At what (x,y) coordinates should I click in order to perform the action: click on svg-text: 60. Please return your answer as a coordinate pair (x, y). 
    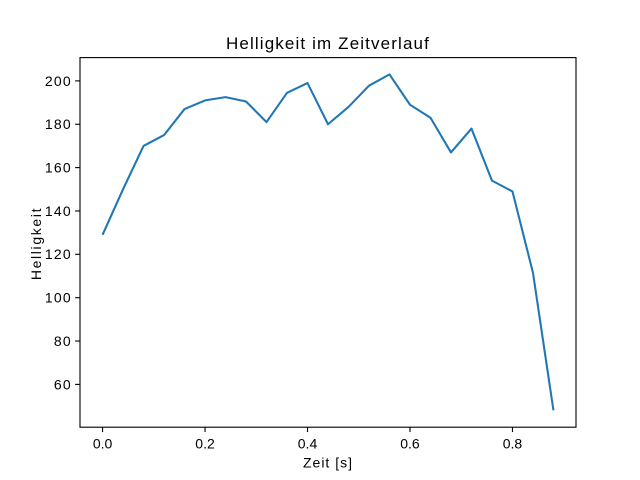
    Looking at the image, I should click on (63, 384).